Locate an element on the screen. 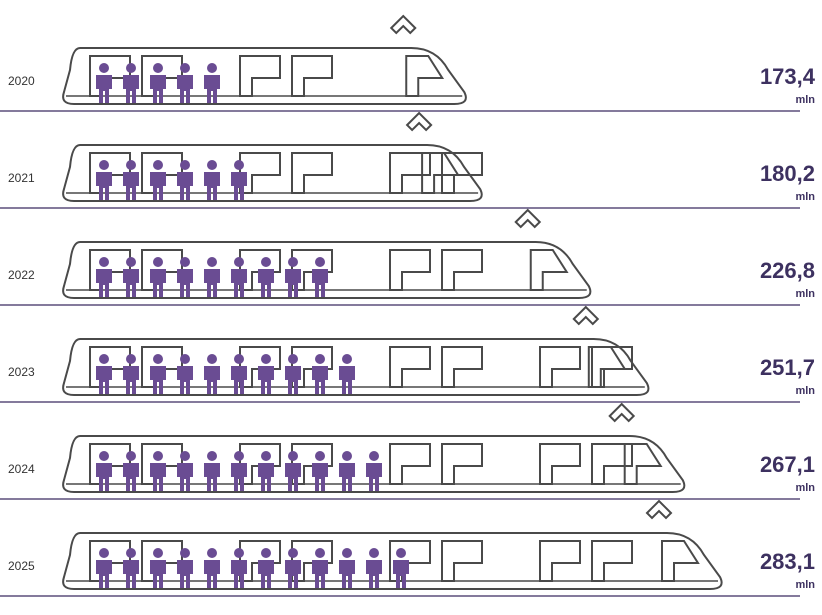 This screenshot has height=615, width=822. value-label: 267,1 is located at coordinates (787, 464).